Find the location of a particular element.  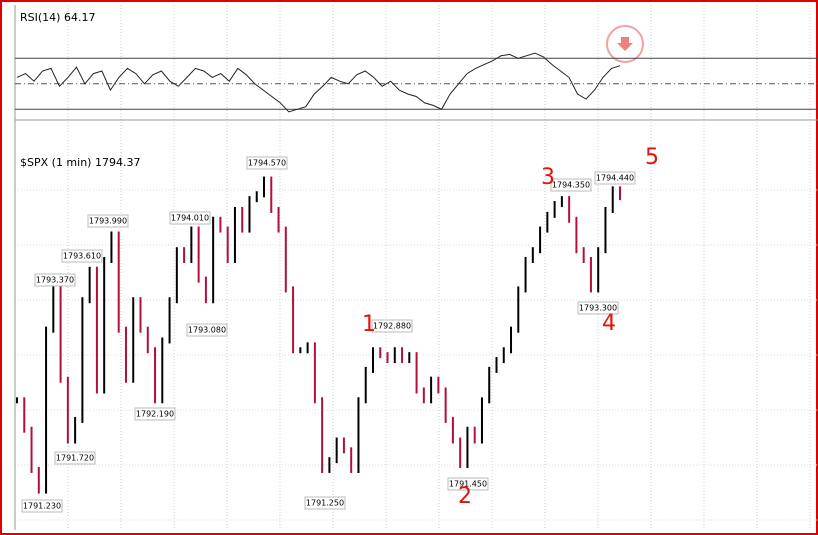

price-label: 1791.230 is located at coordinates (42, 506).